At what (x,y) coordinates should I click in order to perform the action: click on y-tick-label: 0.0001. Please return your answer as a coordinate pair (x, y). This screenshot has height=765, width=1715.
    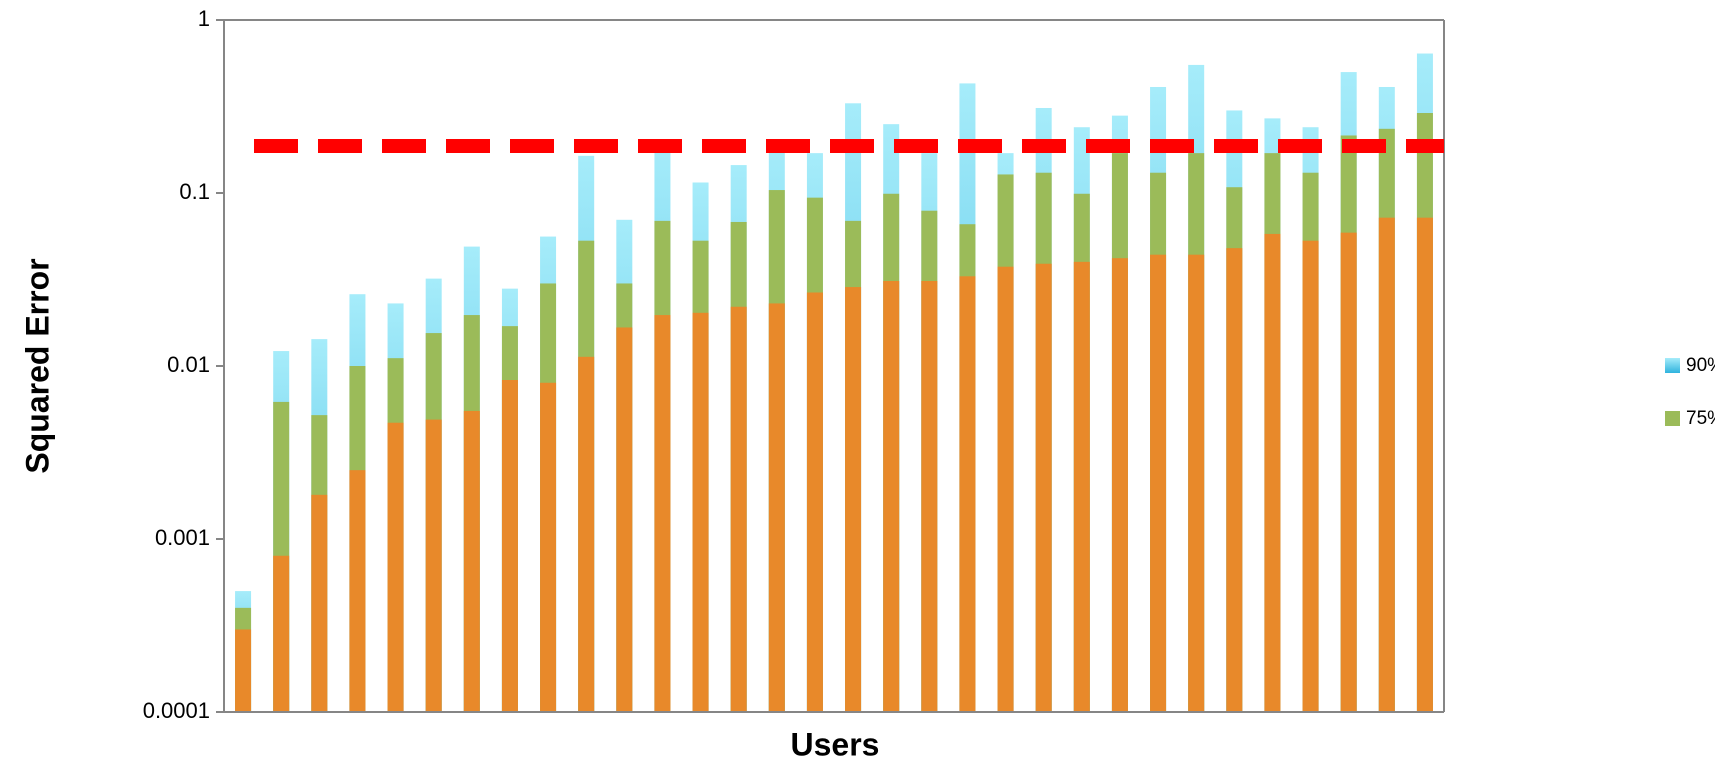
    Looking at the image, I should click on (176, 710).